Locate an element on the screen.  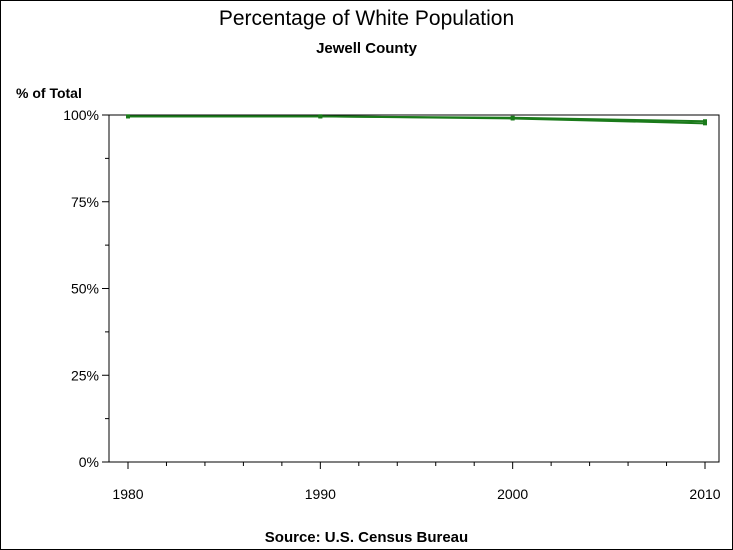
y-tick-label: 25% is located at coordinates (85, 375).